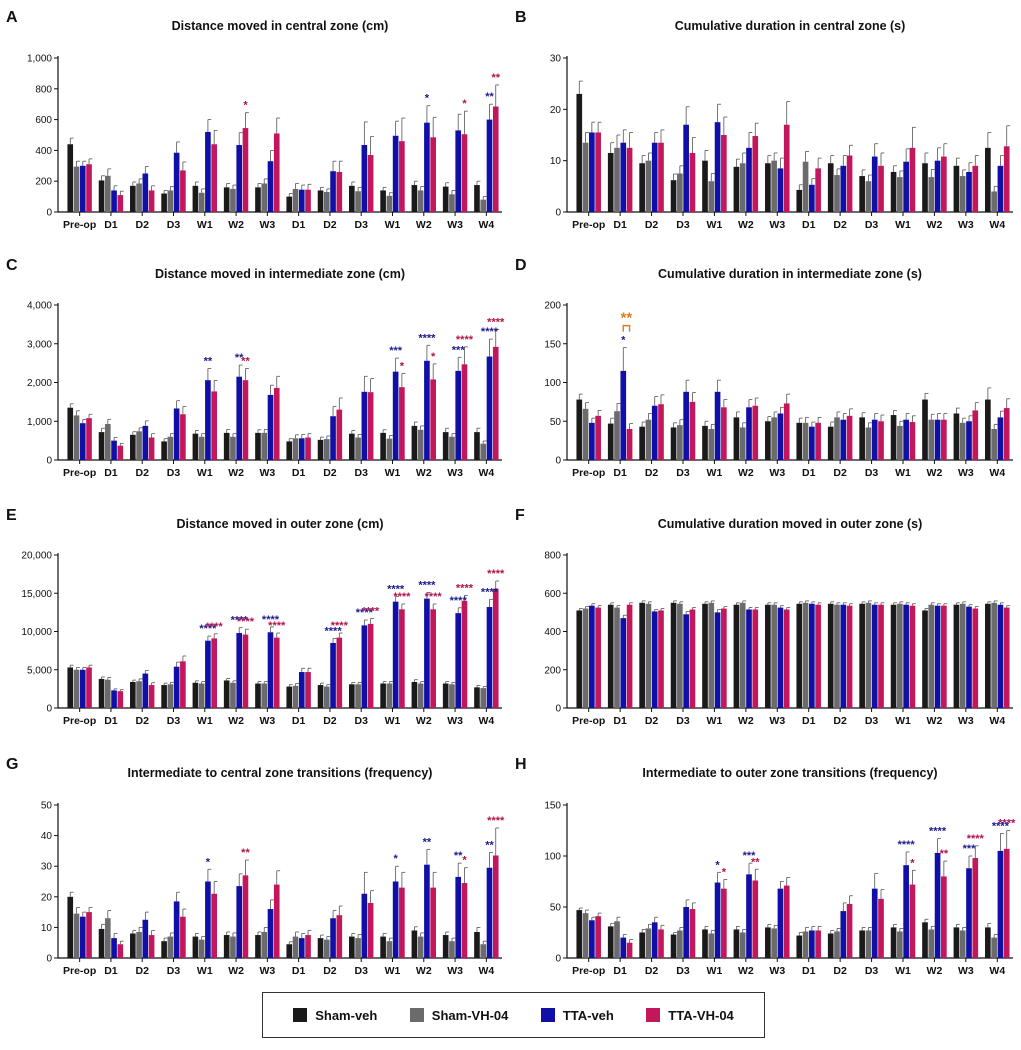 The image size is (1021, 1050). Describe the element at coordinates (39, 383) in the screenshot. I see `y-tick-label: 2,000` at that location.